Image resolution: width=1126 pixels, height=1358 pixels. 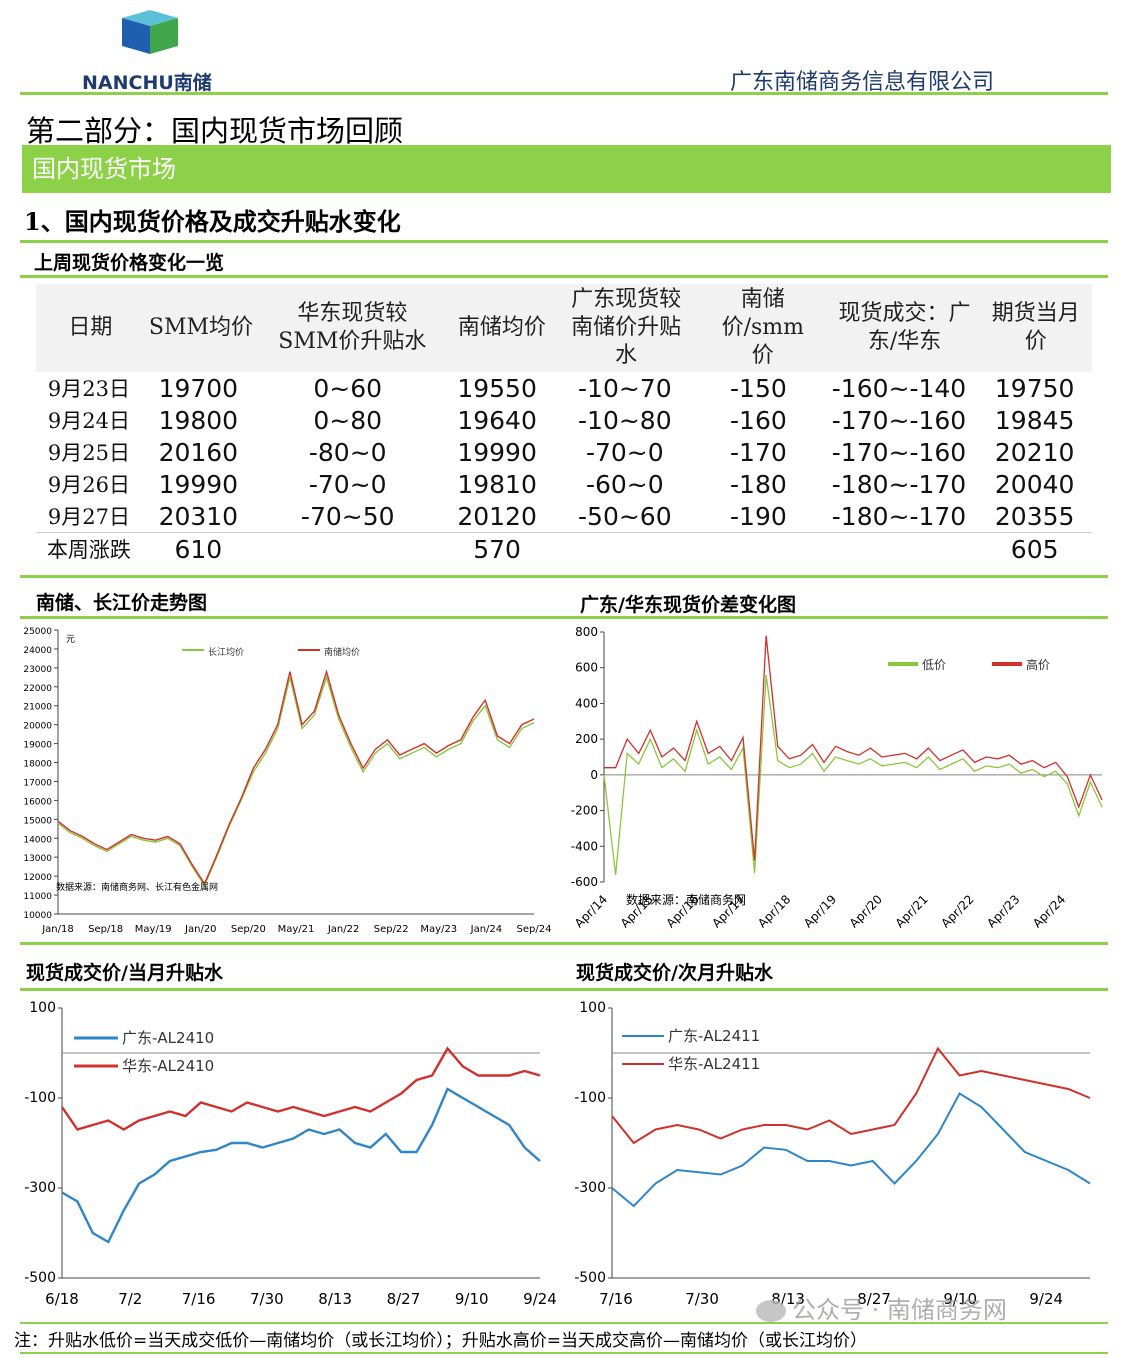 I want to click on y-tick-label: 23000, so click(x=37, y=670).